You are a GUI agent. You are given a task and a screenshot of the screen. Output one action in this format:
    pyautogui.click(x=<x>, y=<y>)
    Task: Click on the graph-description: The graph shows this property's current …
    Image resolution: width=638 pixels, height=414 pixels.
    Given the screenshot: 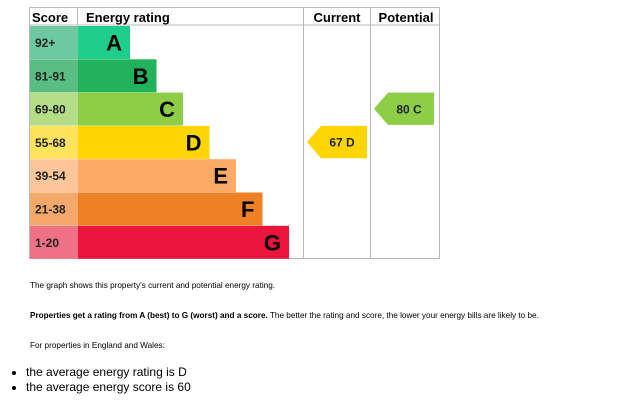 What is the action you would take?
    pyautogui.click(x=153, y=285)
    